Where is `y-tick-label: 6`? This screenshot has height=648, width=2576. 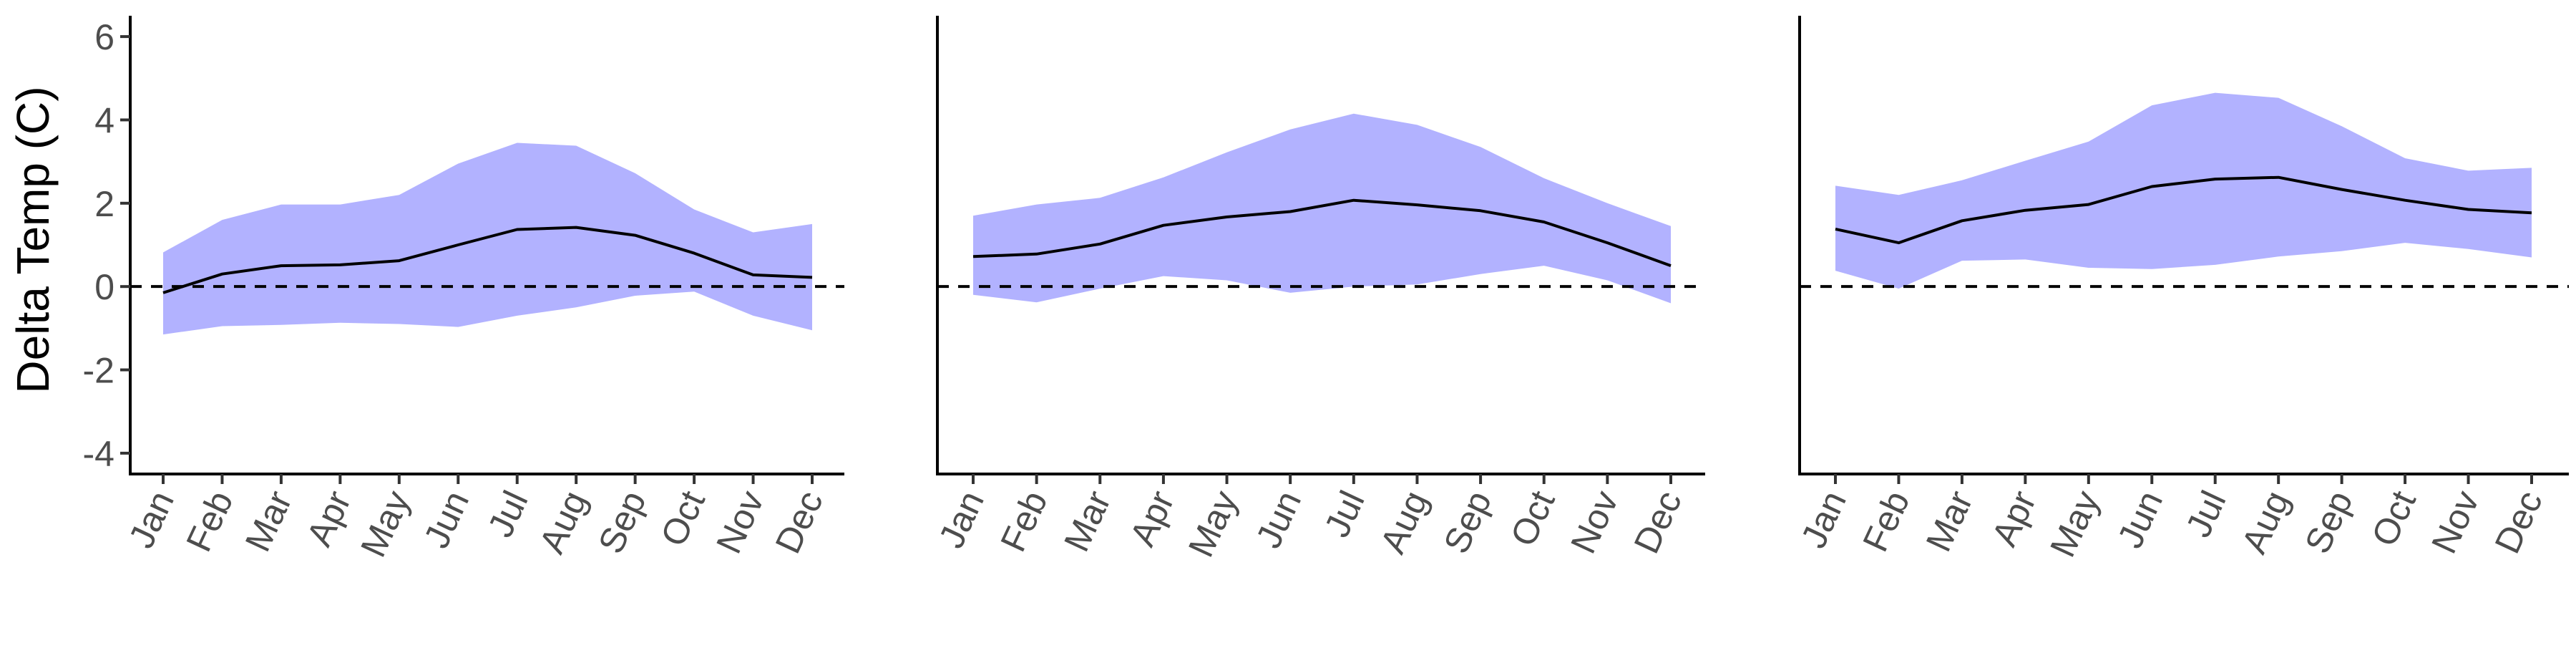
y-tick-label: 6 is located at coordinates (104, 37).